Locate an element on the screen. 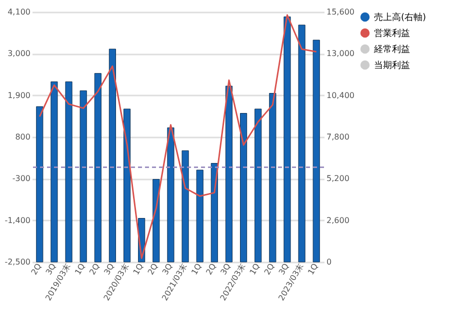  legend-label: 経常利益 is located at coordinates (391, 49).